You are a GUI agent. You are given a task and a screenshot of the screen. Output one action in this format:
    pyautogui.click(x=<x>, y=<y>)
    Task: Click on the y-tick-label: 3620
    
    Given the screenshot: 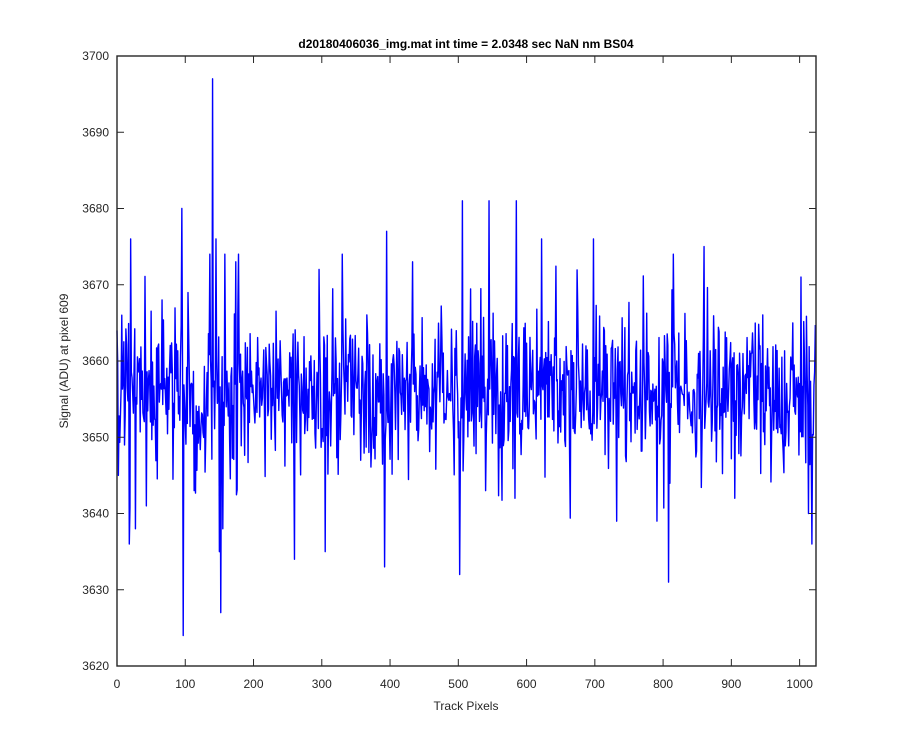 What is the action you would take?
    pyautogui.click(x=95, y=666)
    